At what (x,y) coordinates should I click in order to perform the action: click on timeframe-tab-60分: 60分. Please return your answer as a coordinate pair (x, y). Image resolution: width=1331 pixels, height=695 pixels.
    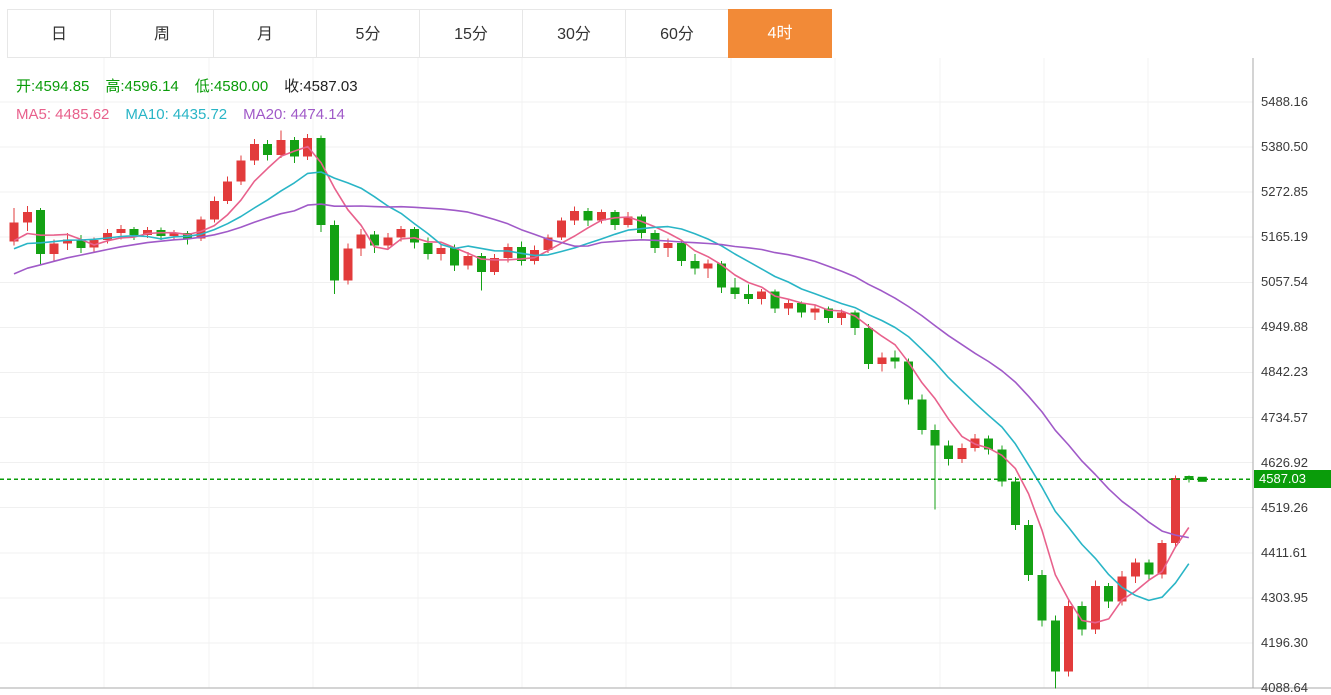
    Looking at the image, I should click on (677, 33).